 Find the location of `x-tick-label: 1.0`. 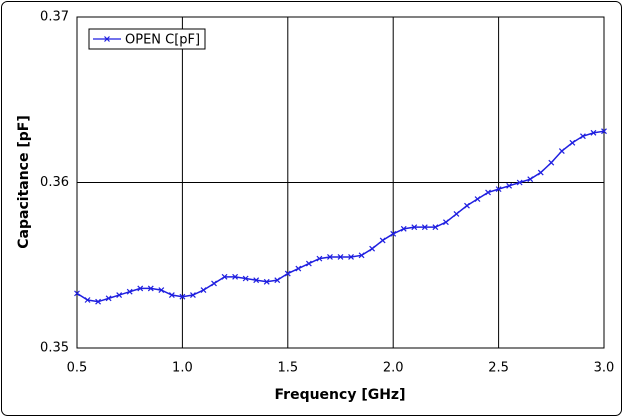

x-tick-label: 1.0 is located at coordinates (182, 368).